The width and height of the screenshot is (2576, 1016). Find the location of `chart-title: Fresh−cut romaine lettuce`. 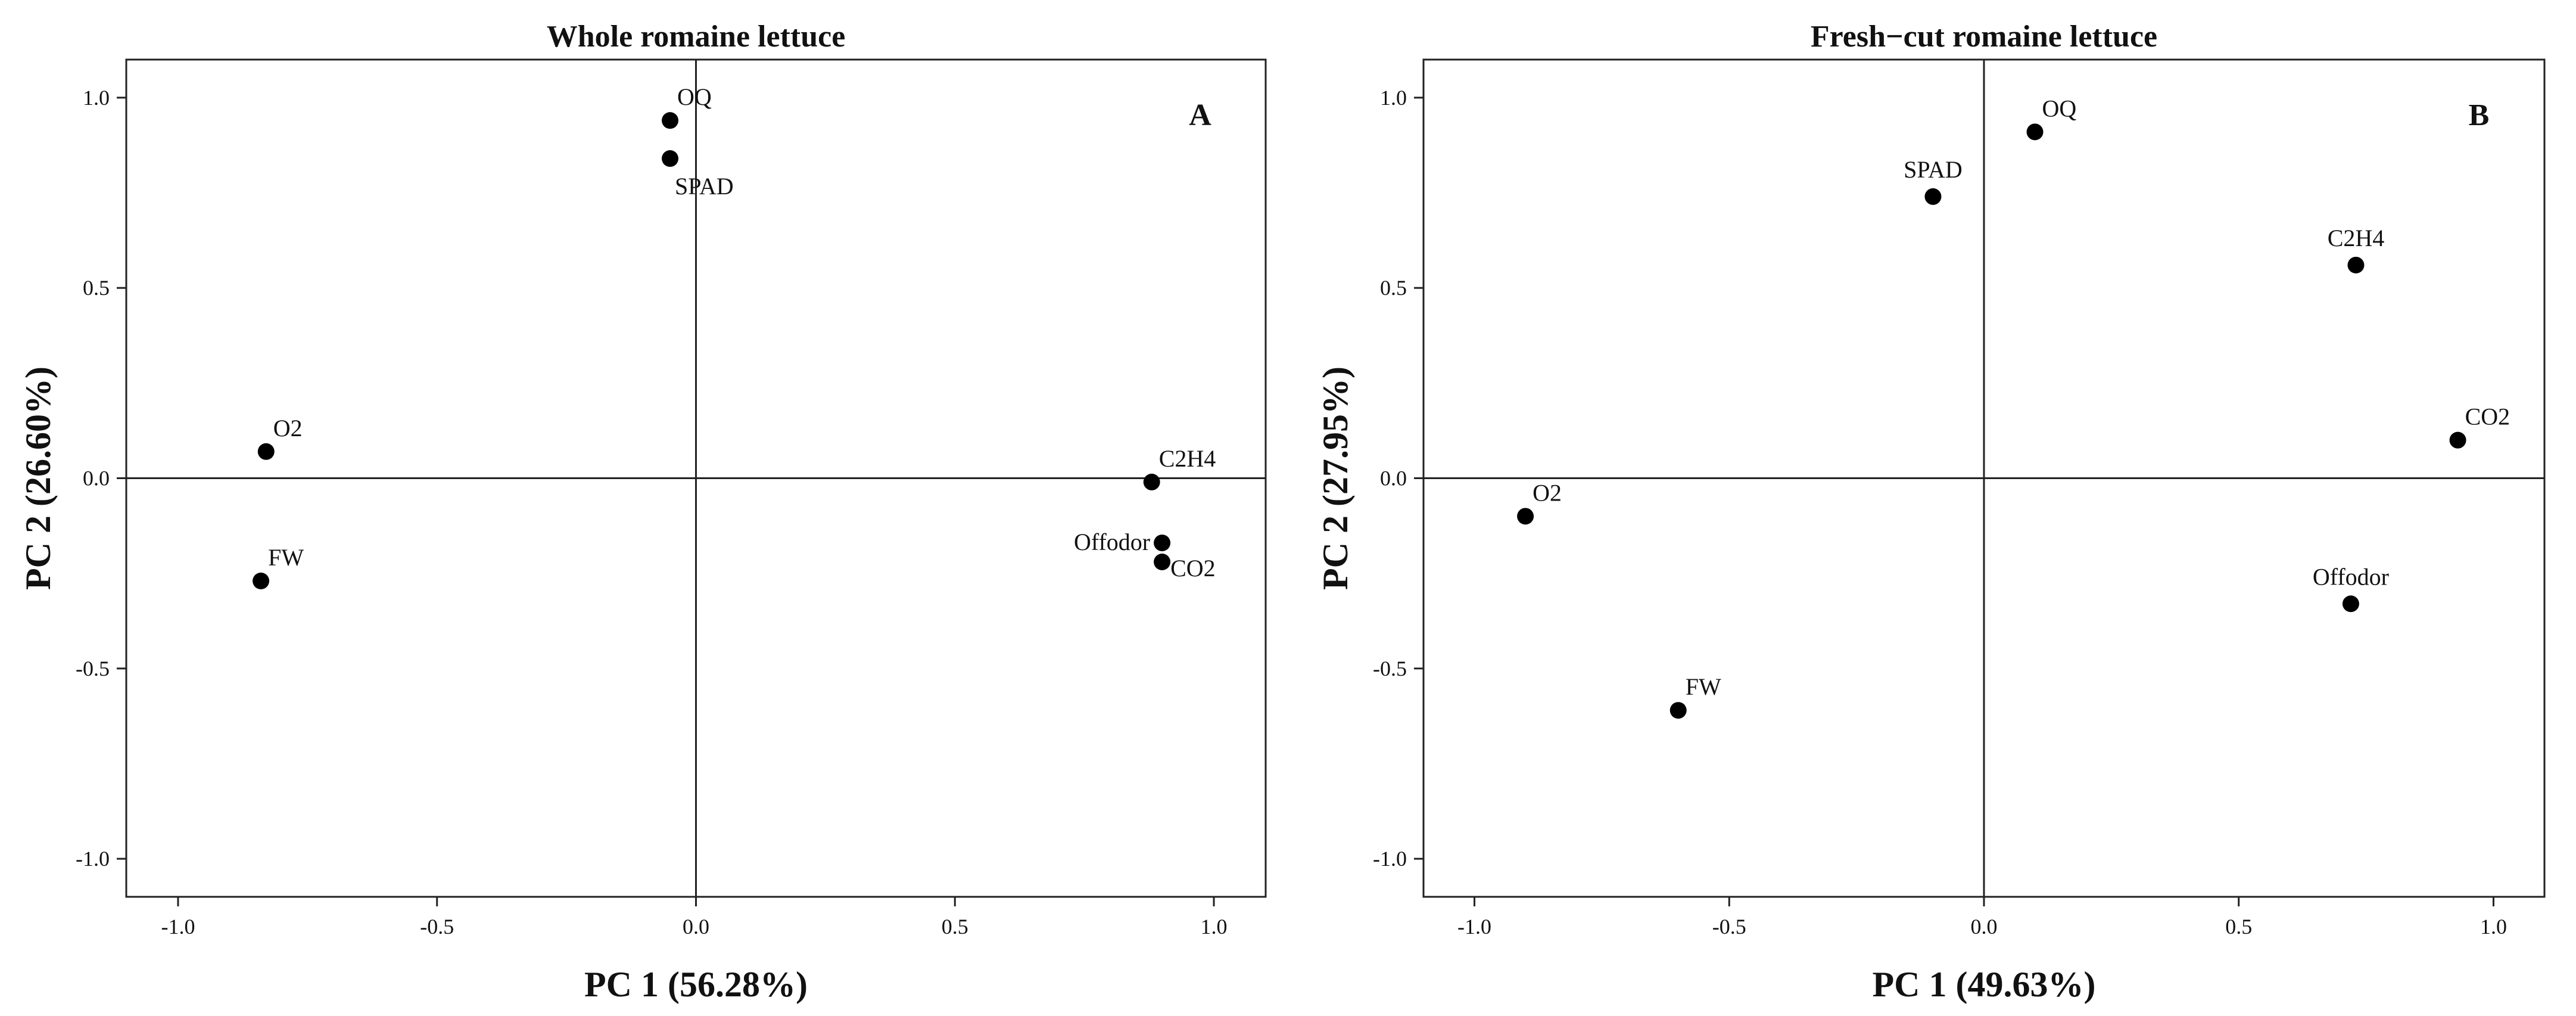

chart-title: Fresh−cut romaine lettuce is located at coordinates (1984, 37).